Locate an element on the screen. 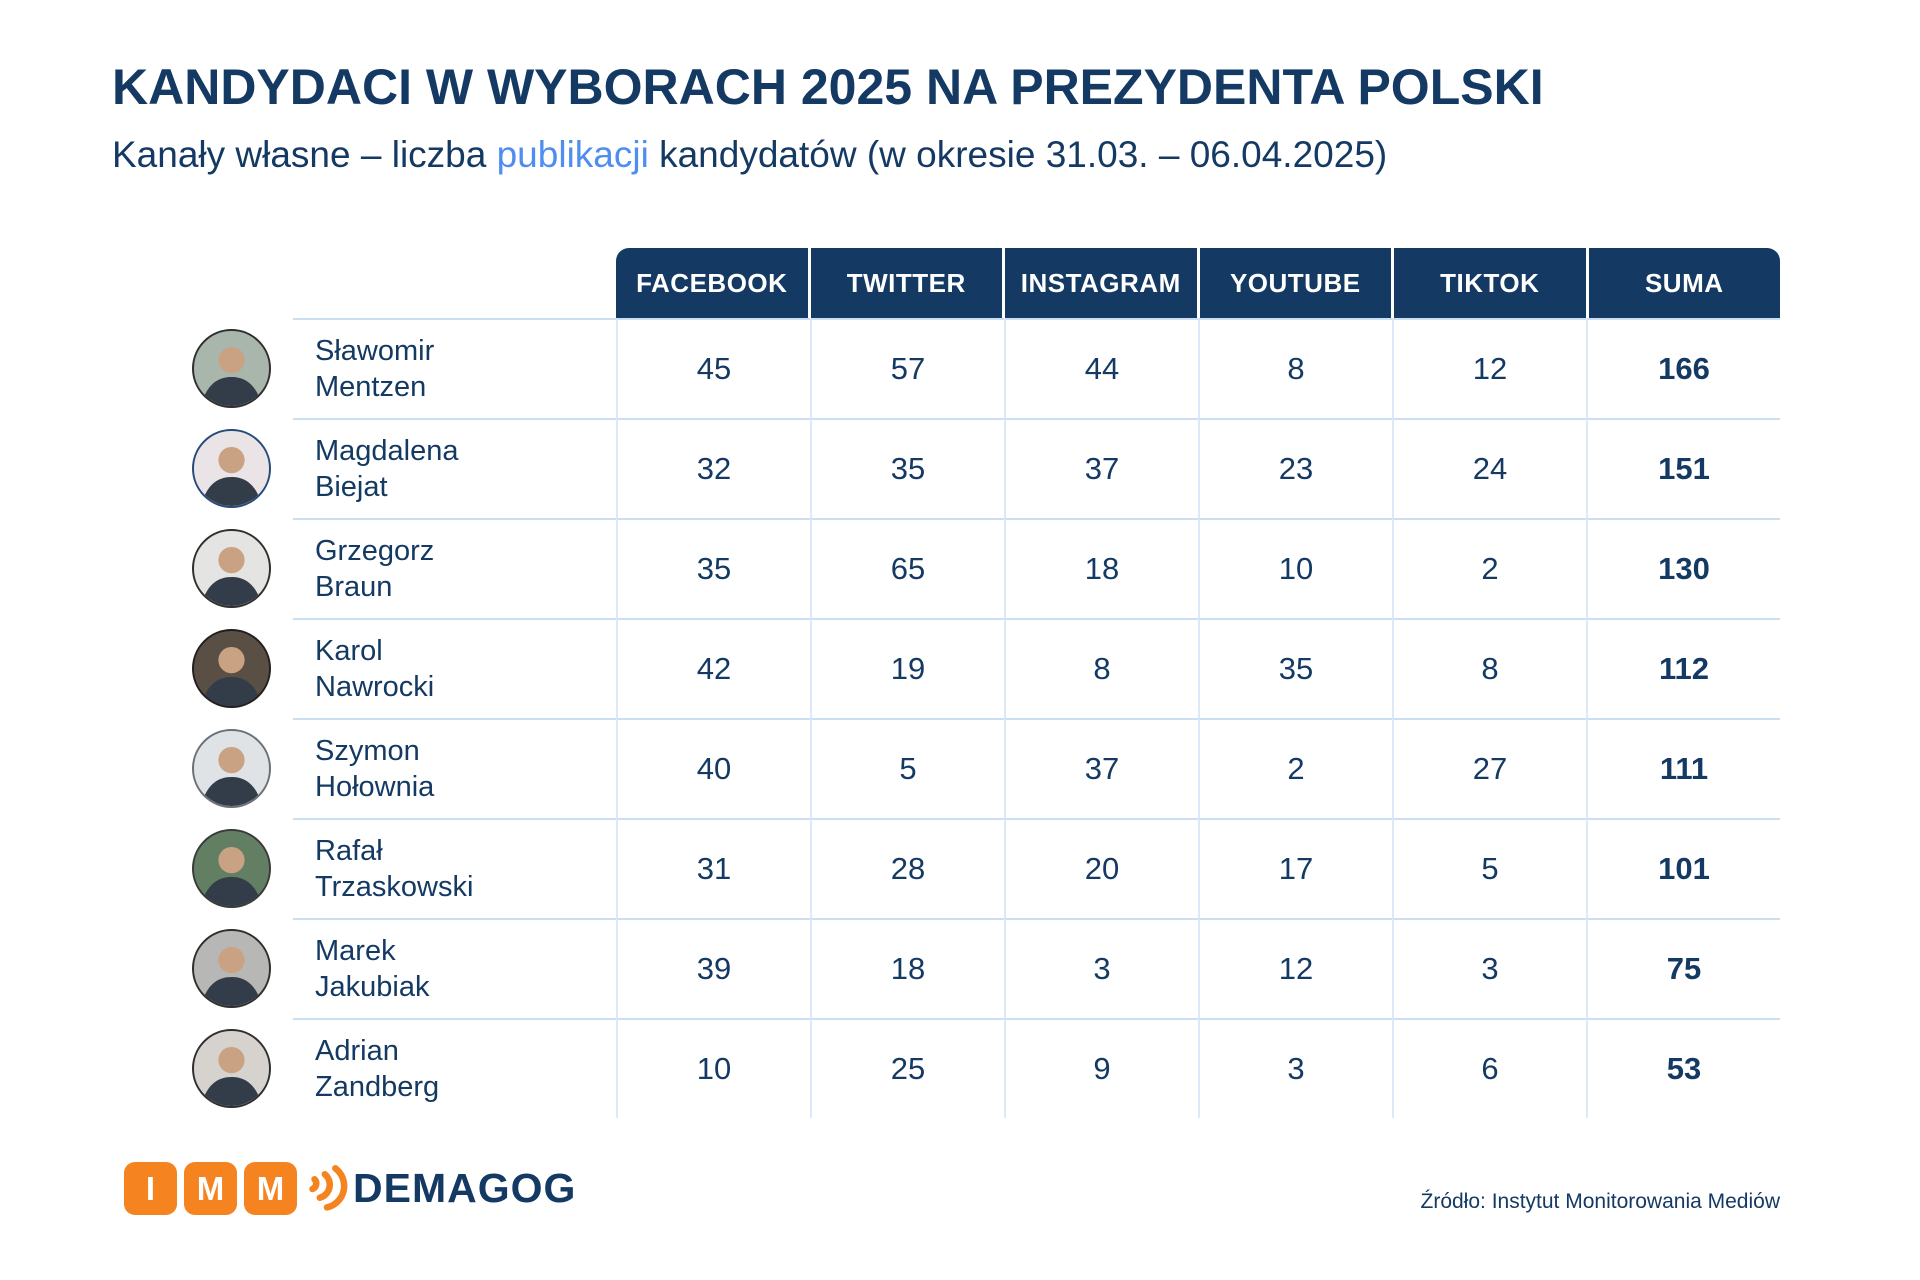  cell-twitter: 57 is located at coordinates (907, 368).